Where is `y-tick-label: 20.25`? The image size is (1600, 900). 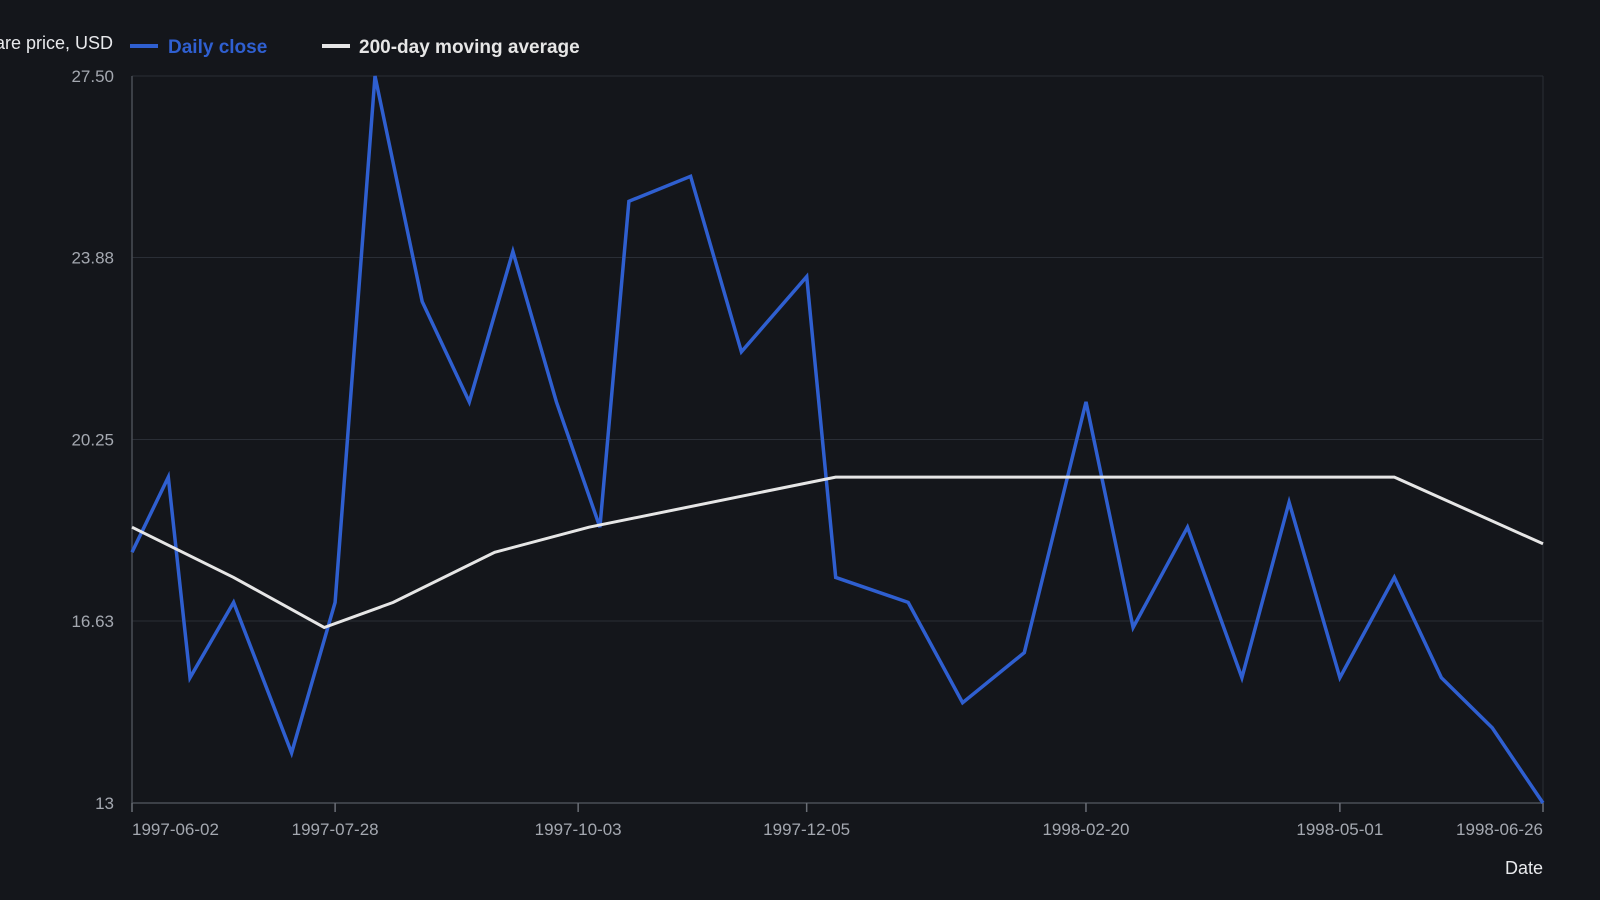 y-tick-label: 20.25 is located at coordinates (92, 440).